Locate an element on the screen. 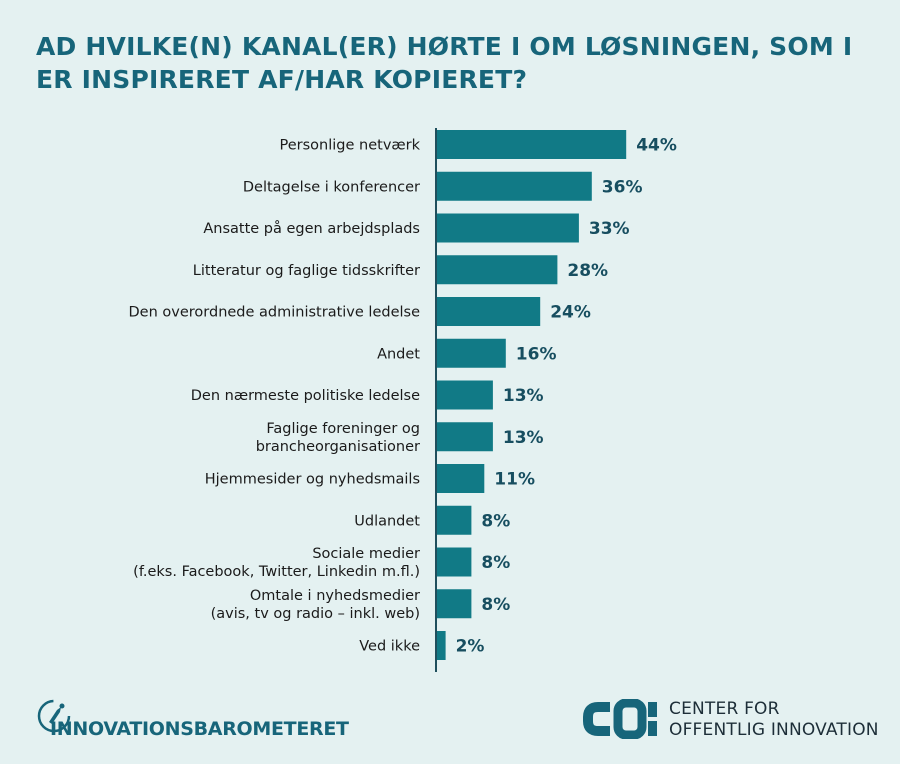 The width and height of the screenshot is (900, 764). category-label: Deltagelse i konferencer is located at coordinates (331, 187).